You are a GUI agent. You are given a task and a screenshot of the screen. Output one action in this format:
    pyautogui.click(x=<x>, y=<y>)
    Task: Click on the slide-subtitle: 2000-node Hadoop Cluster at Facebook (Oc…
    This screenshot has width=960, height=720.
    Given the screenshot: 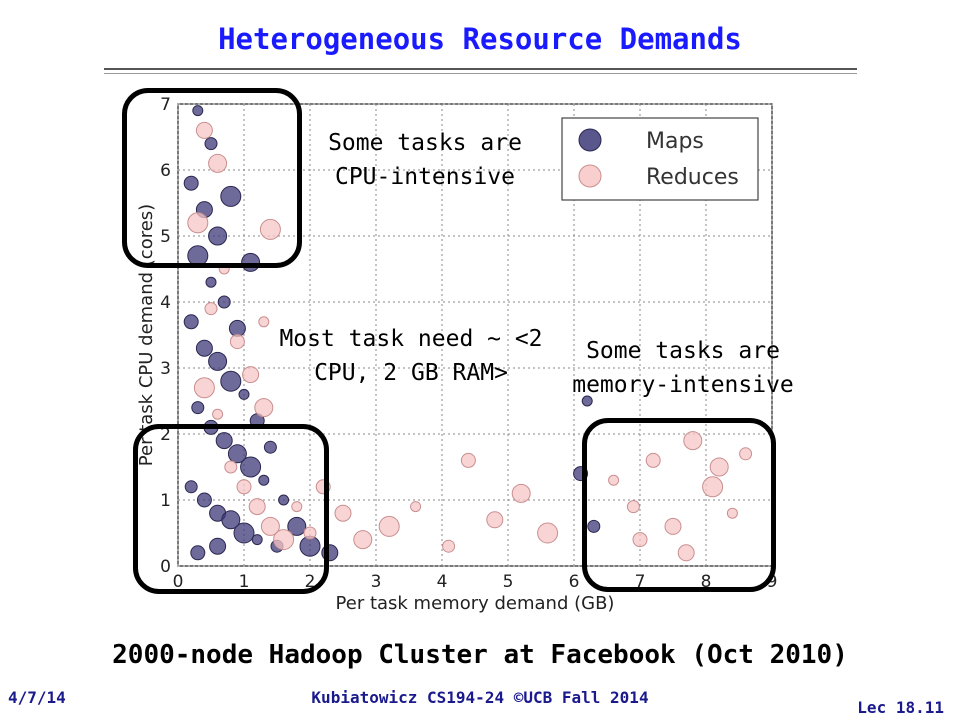 What is the action you would take?
    pyautogui.click(x=480, y=655)
    